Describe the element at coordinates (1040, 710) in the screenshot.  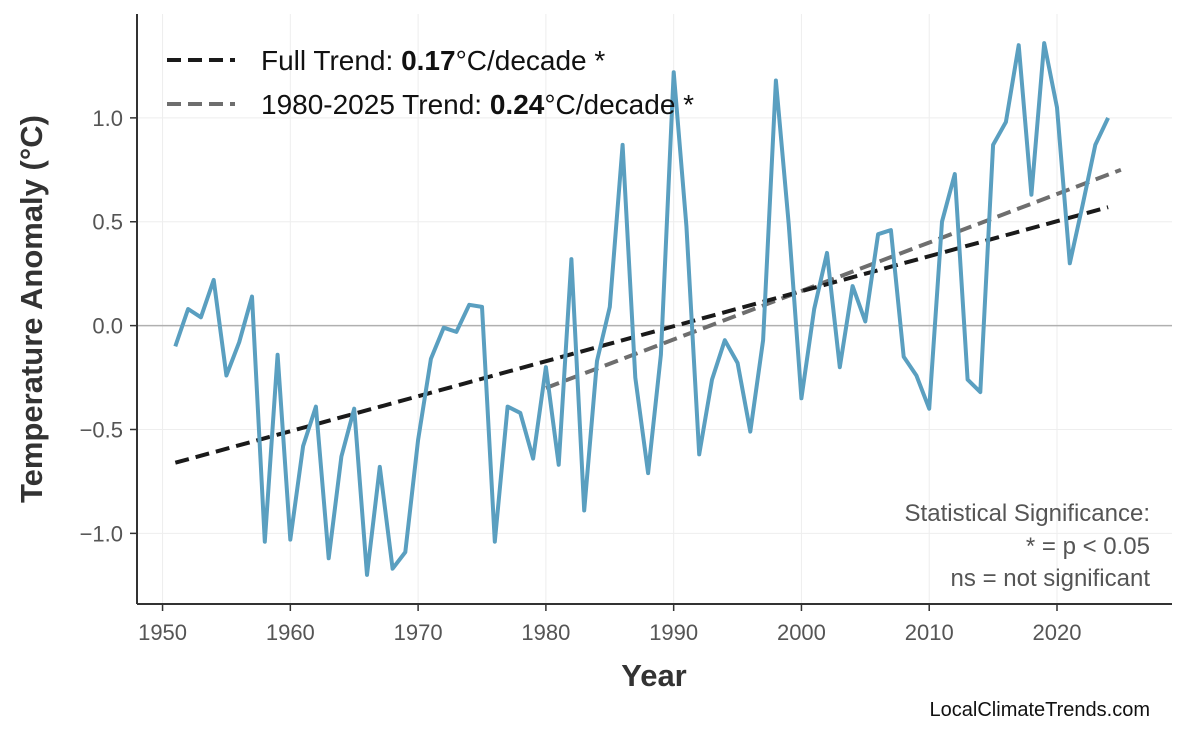
I see `source-credit: LocalClimateTrends.com` at that location.